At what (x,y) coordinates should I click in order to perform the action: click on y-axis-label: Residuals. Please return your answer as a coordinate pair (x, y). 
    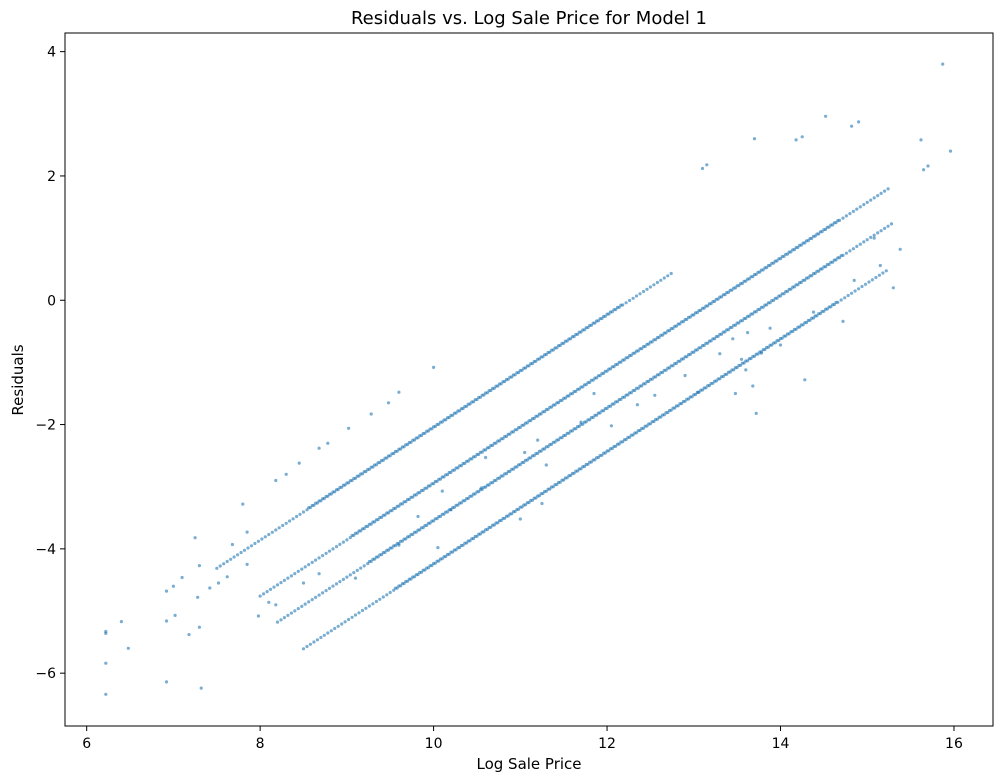
    Looking at the image, I should click on (18, 379).